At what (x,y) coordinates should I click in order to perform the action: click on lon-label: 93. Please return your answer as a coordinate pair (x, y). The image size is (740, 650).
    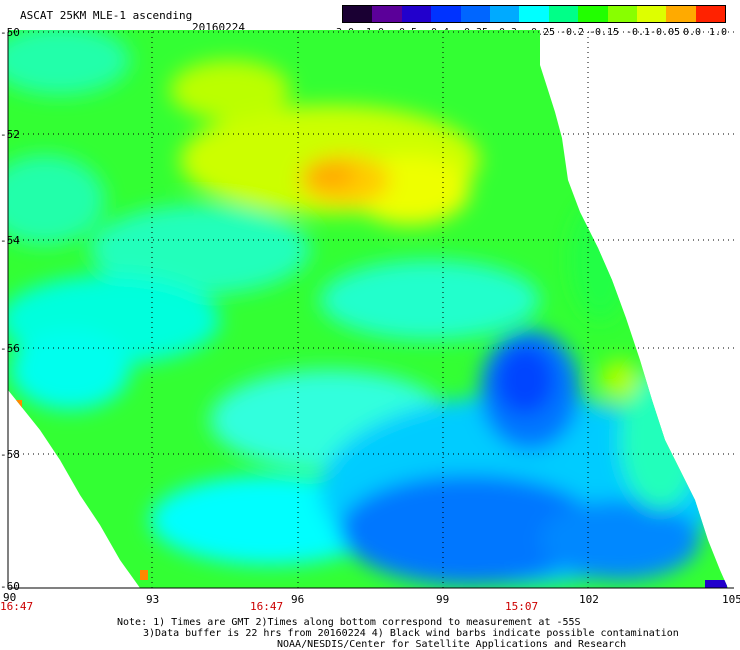
    Looking at the image, I should click on (153, 599).